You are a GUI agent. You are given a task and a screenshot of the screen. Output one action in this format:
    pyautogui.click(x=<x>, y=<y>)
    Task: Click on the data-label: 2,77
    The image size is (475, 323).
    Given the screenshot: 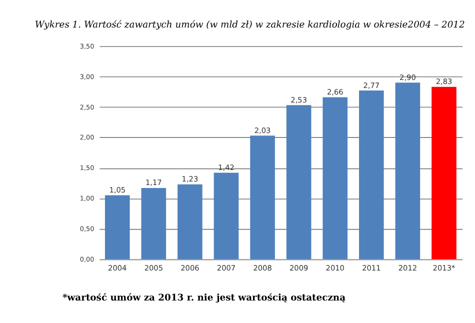 What is the action you would take?
    pyautogui.click(x=371, y=85)
    